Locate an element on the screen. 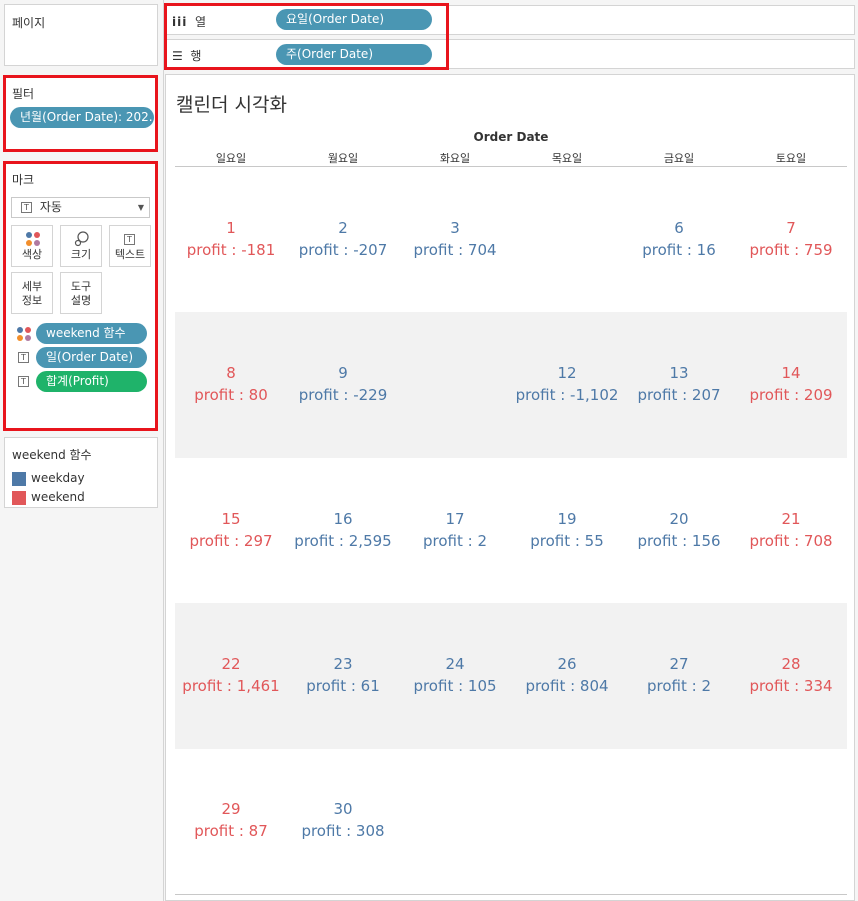 The width and height of the screenshot is (858, 901). color-field-icon is located at coordinates (24, 334).